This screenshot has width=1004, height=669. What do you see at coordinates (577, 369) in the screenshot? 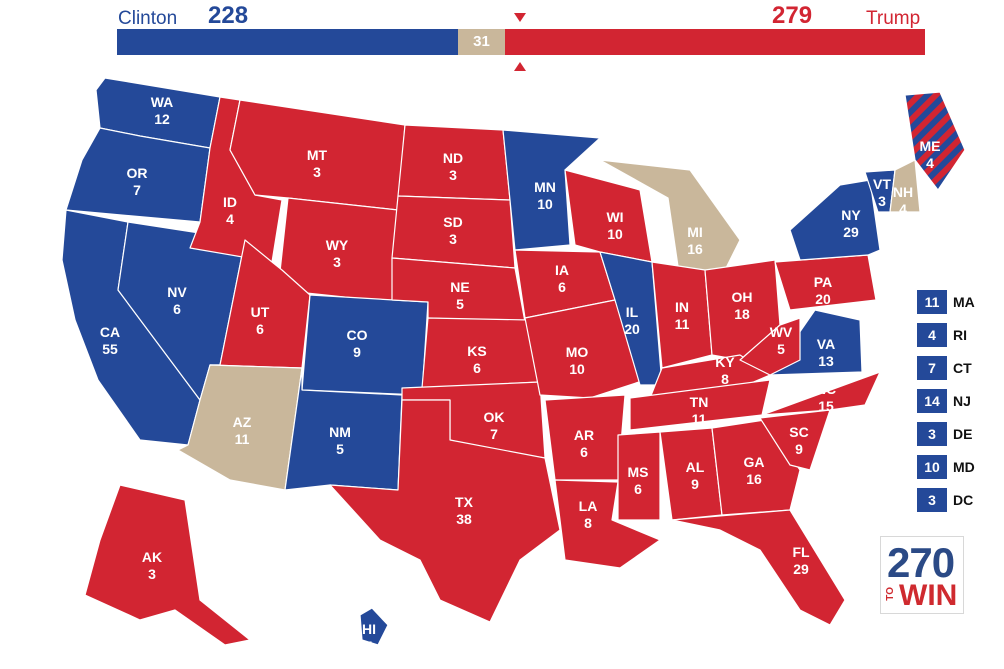
I see `state-votes-mo: 10` at bounding box center [577, 369].